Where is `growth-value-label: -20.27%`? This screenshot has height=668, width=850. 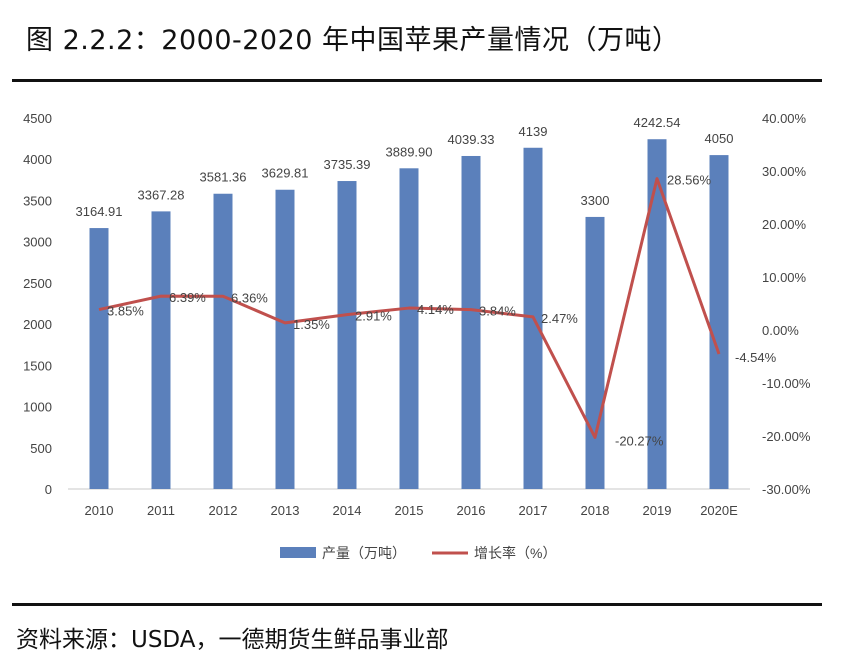
growth-value-label: -20.27% is located at coordinates (639, 440).